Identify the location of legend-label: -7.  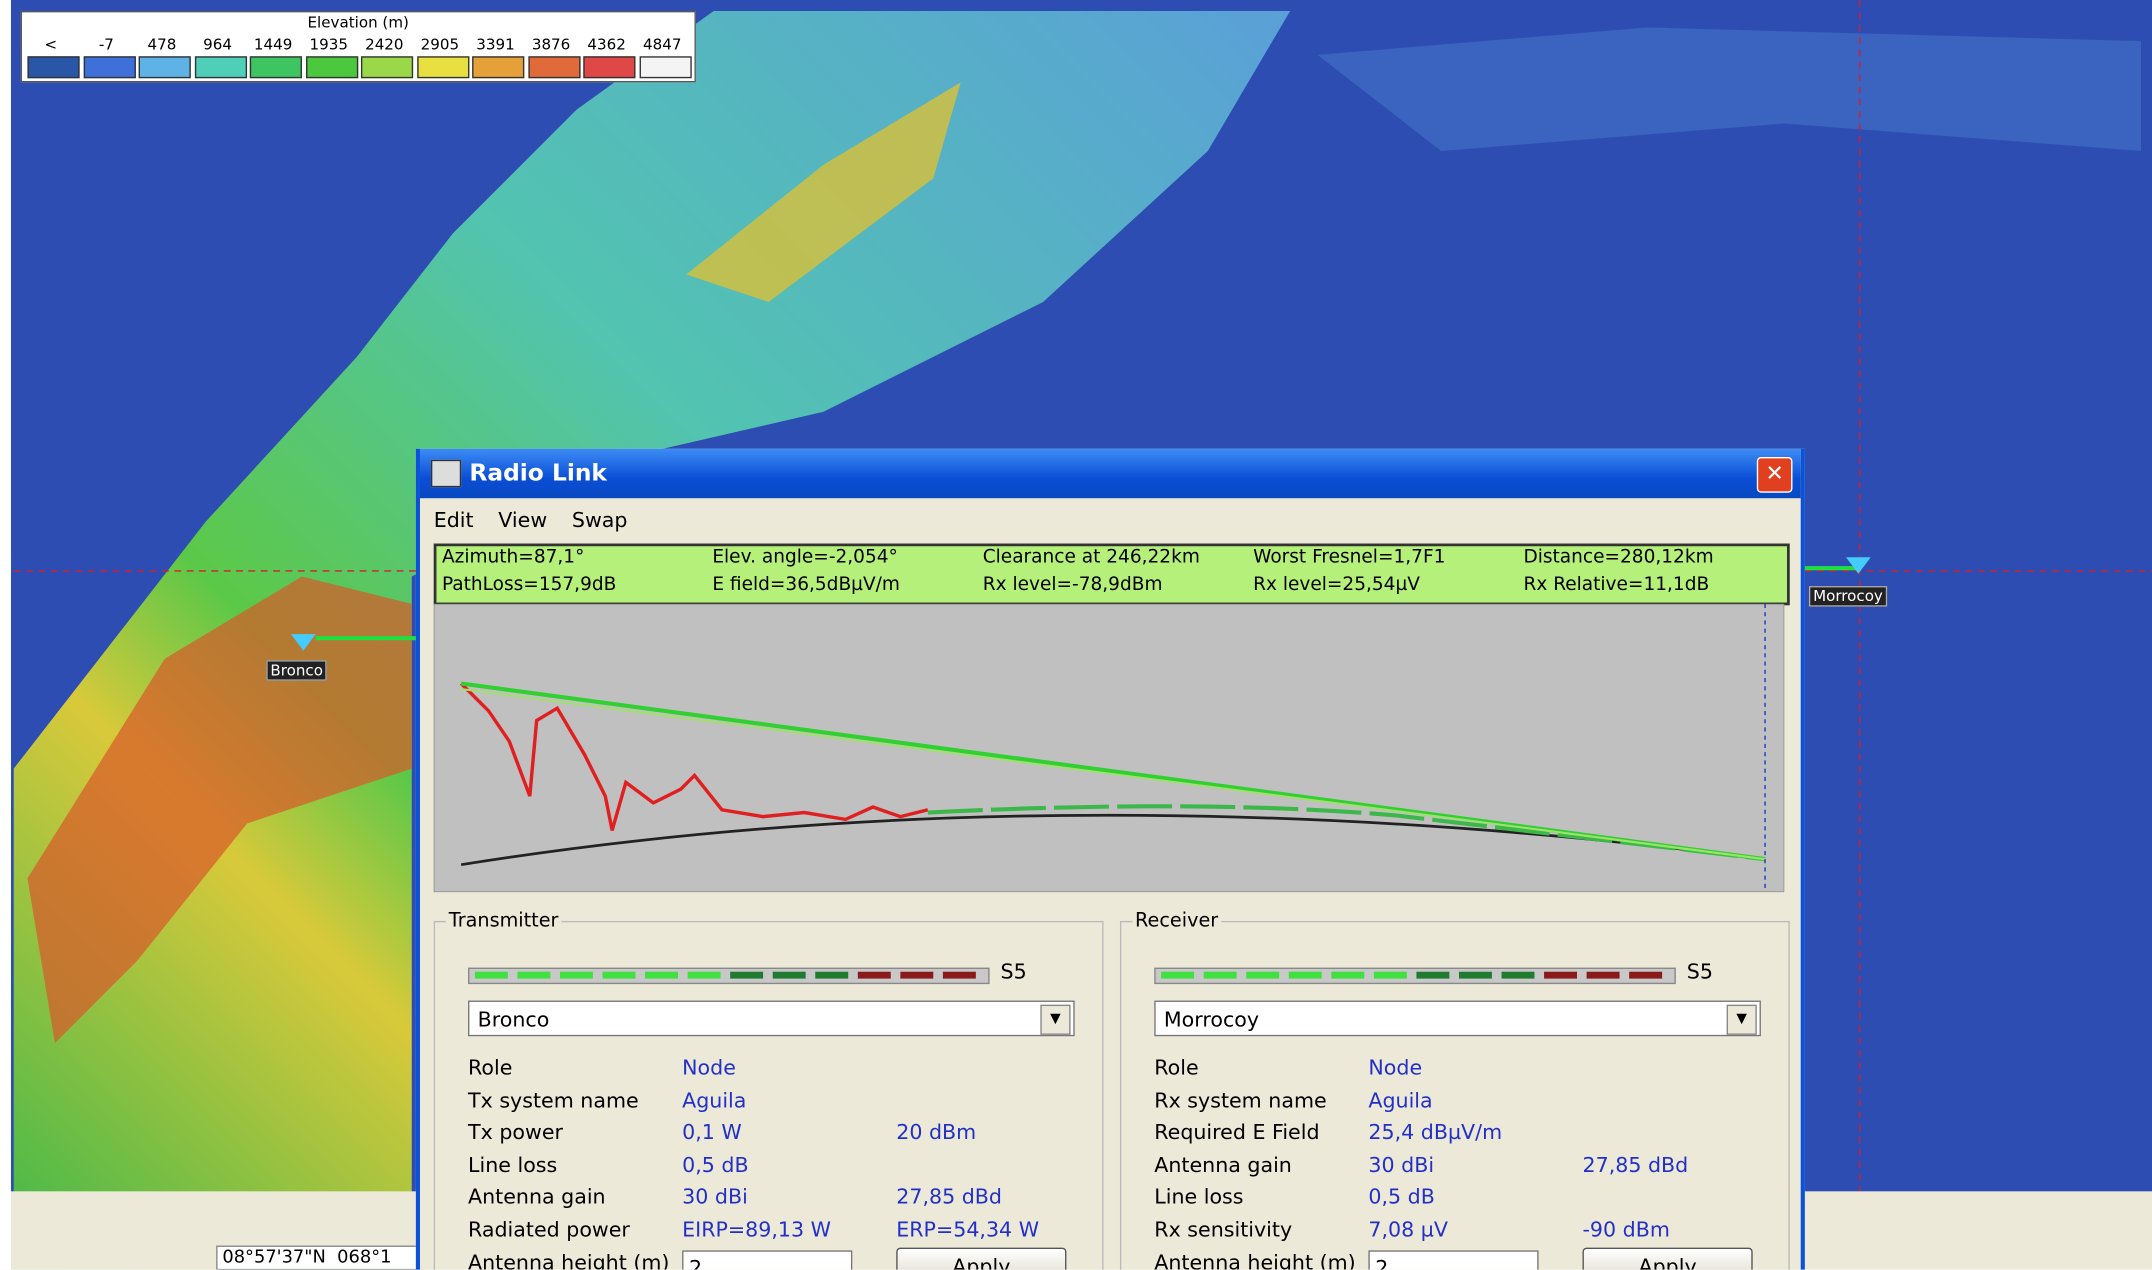
(106, 44).